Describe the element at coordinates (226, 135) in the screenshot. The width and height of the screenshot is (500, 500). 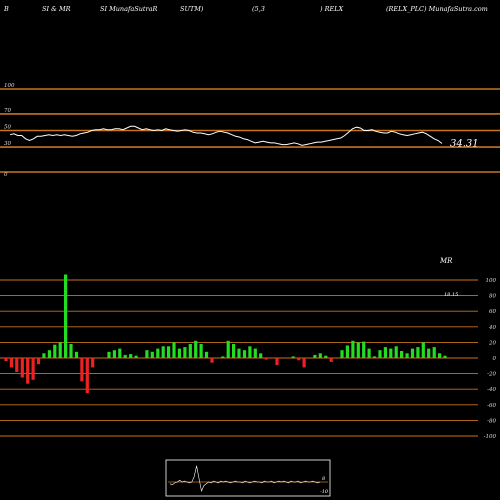
I see `rsi-line` at that location.